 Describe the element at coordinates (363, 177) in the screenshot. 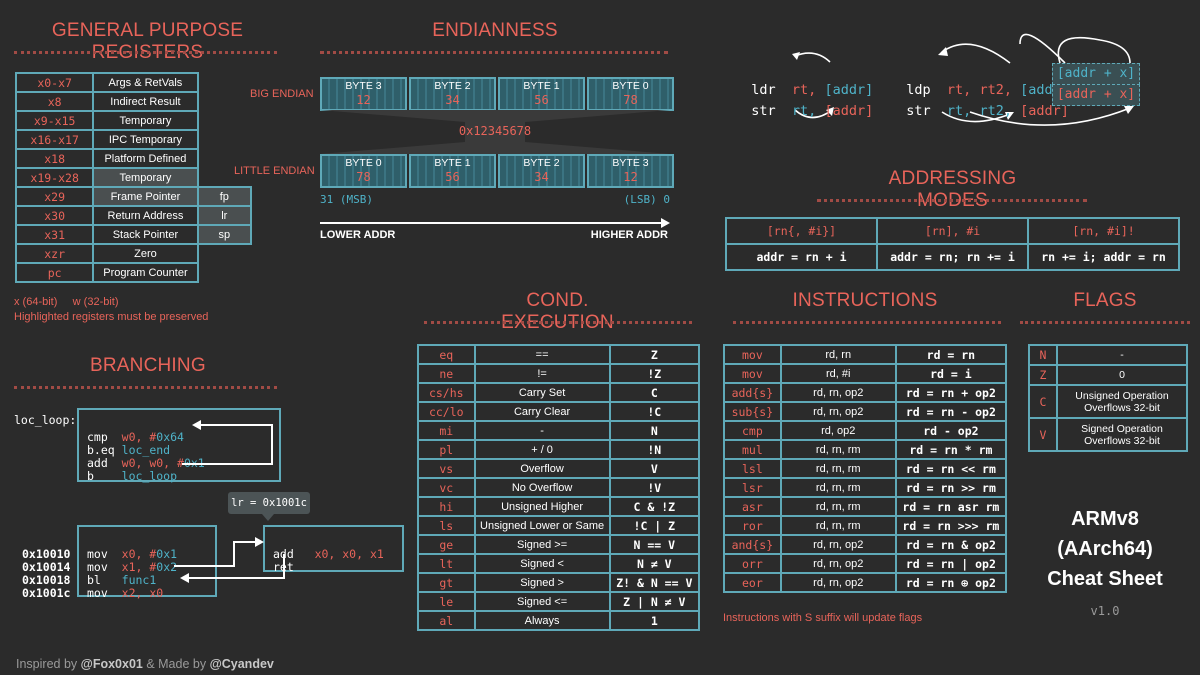

I see `byte-value: 78` at that location.